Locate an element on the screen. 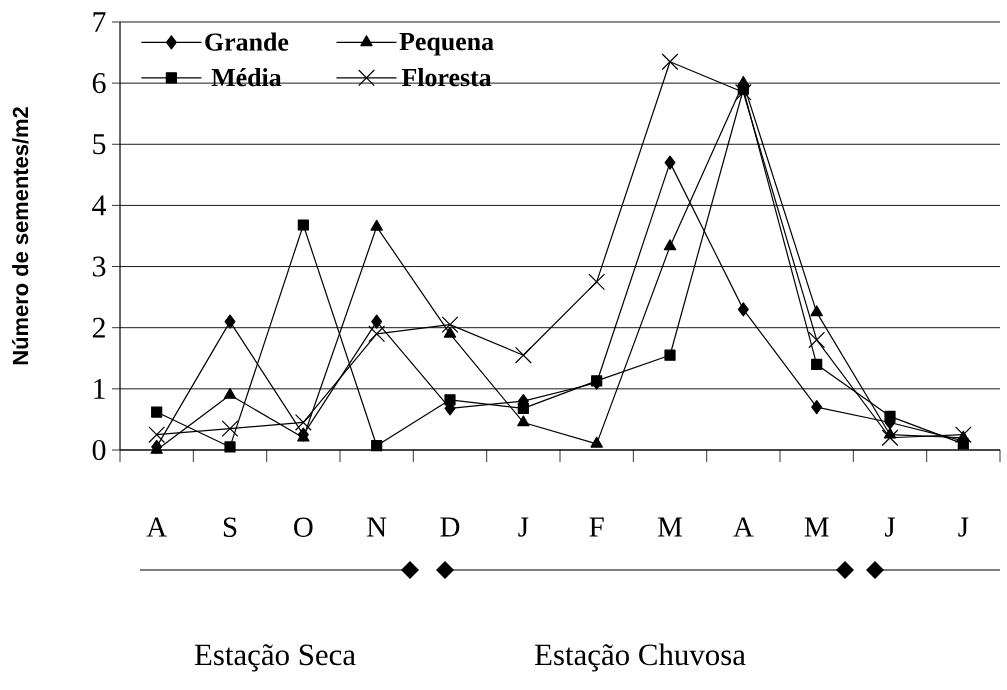  y-tick-label: 5 is located at coordinates (99, 144).